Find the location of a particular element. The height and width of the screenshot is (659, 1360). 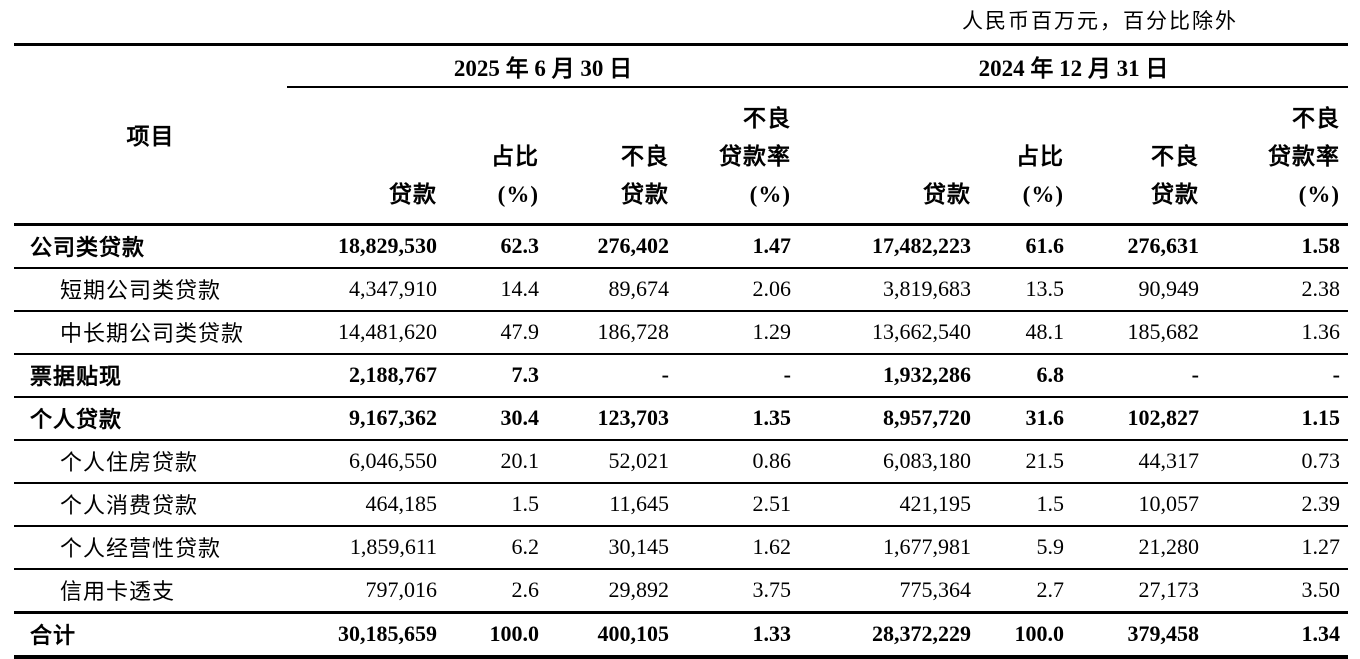

cell: 5.9 is located at coordinates (1025, 546).